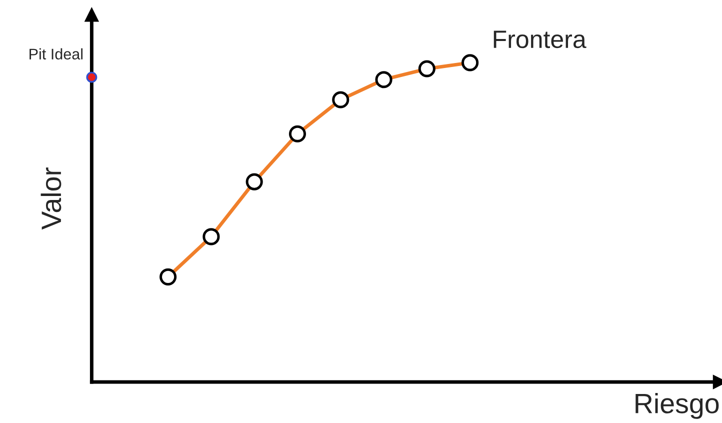 Image resolution: width=722 pixels, height=423 pixels. I want to click on text: Riesgo, so click(677, 405).